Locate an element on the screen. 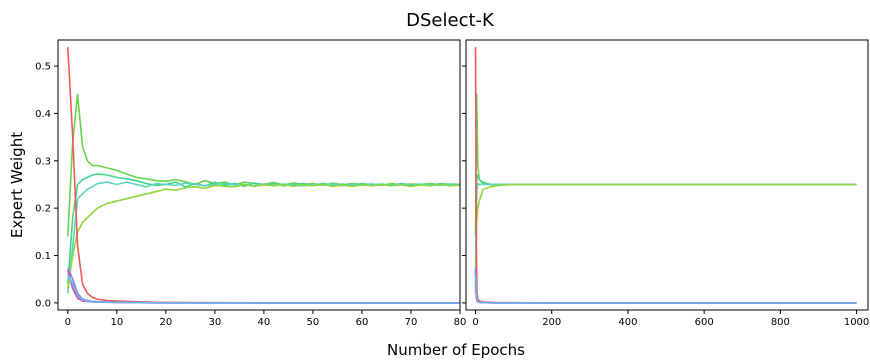 This screenshot has width=870, height=360. x-axis-title: Number of Epochs is located at coordinates (456, 350).